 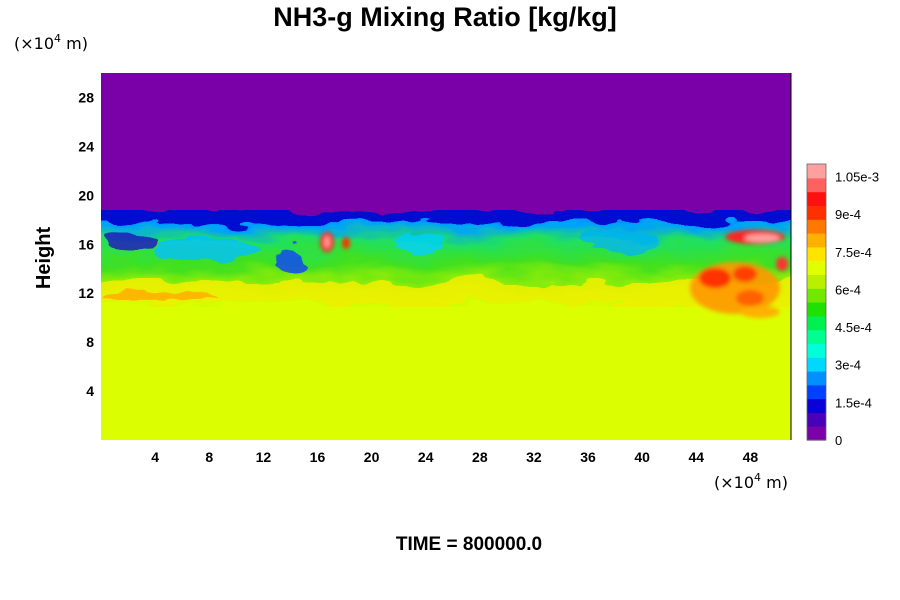 What do you see at coordinates (554, 274) in the screenshot?
I see `hot-spots` at bounding box center [554, 274].